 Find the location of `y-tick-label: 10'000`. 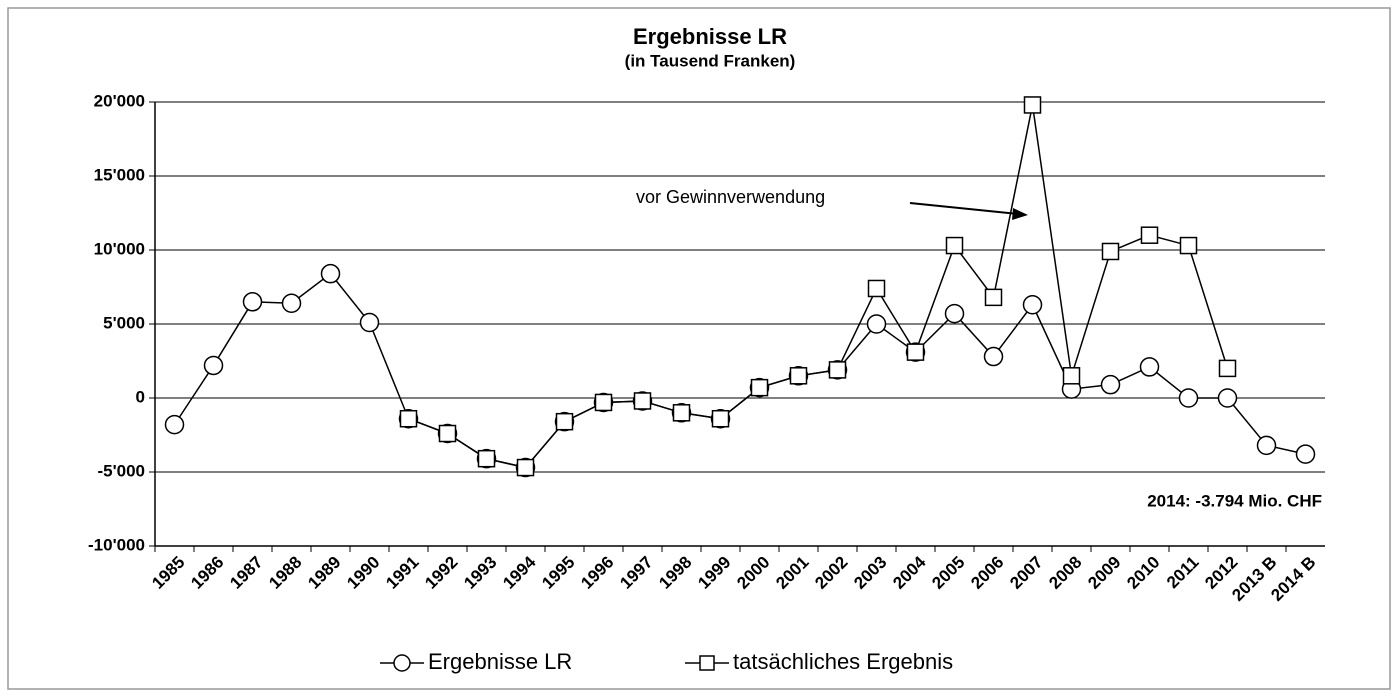

y-tick-label: 10'000 is located at coordinates (119, 248).